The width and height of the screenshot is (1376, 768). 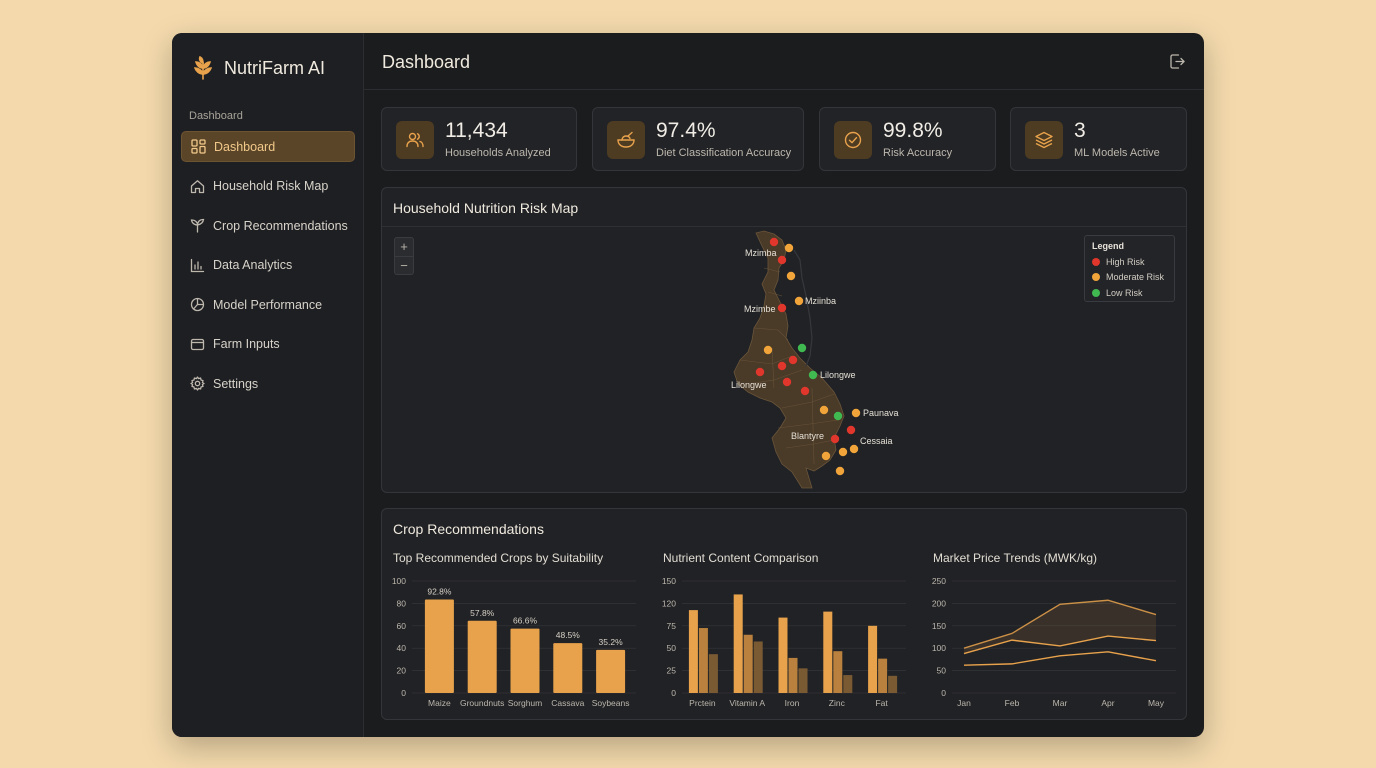 I want to click on legend-item-moderate: Moderate Risk, so click(x=1129, y=278).